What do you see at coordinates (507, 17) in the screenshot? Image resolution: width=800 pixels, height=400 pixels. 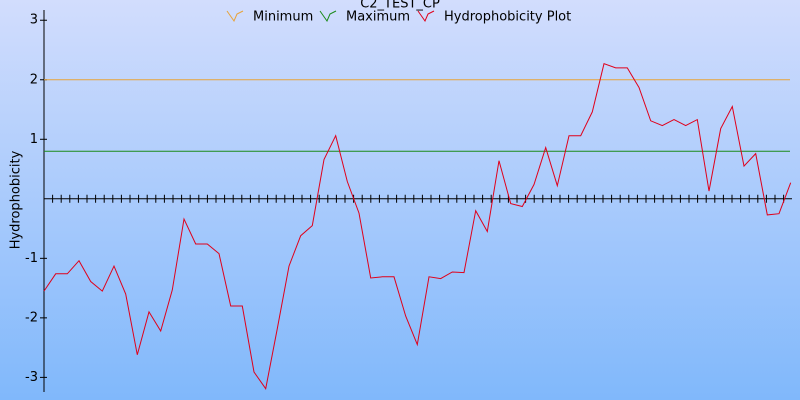 I see `legend-label: Hydrophobicity Plot` at bounding box center [507, 17].